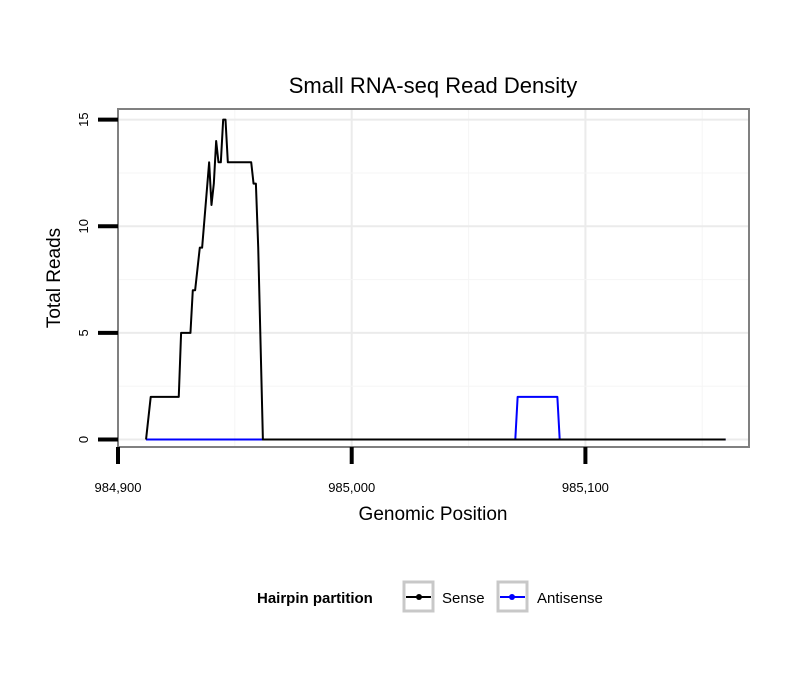  What do you see at coordinates (83, 226) in the screenshot?
I see `y-tick-label-2: 10` at bounding box center [83, 226].